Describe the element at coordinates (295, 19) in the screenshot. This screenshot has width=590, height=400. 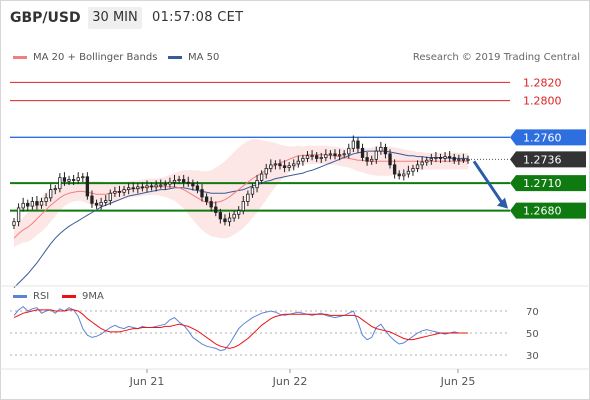
I see `chart-header: GBP/USD 30 MIN 01:57:08 CET` at that location.